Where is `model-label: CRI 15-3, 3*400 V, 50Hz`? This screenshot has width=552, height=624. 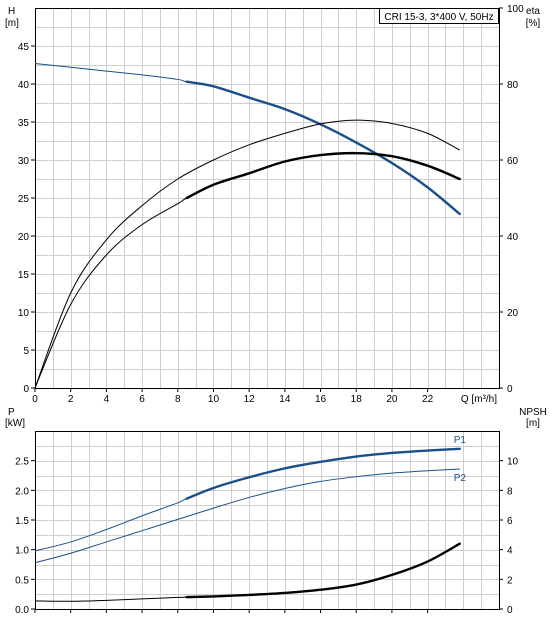 model-label: CRI 15-3, 3*400 V, 50Hz is located at coordinates (438, 17).